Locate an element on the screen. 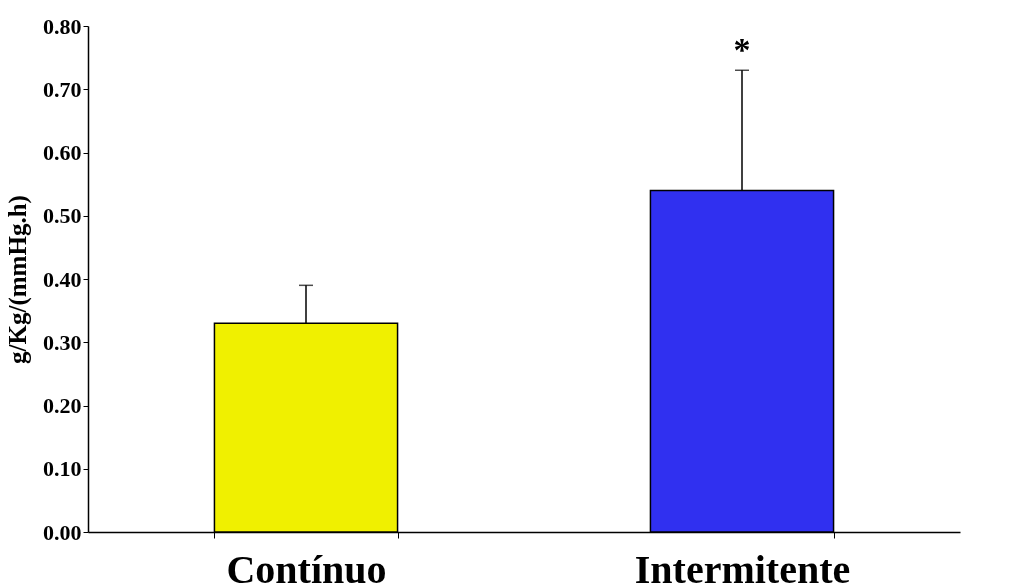 The width and height of the screenshot is (1019, 587). annotation: * is located at coordinates (742, 49).